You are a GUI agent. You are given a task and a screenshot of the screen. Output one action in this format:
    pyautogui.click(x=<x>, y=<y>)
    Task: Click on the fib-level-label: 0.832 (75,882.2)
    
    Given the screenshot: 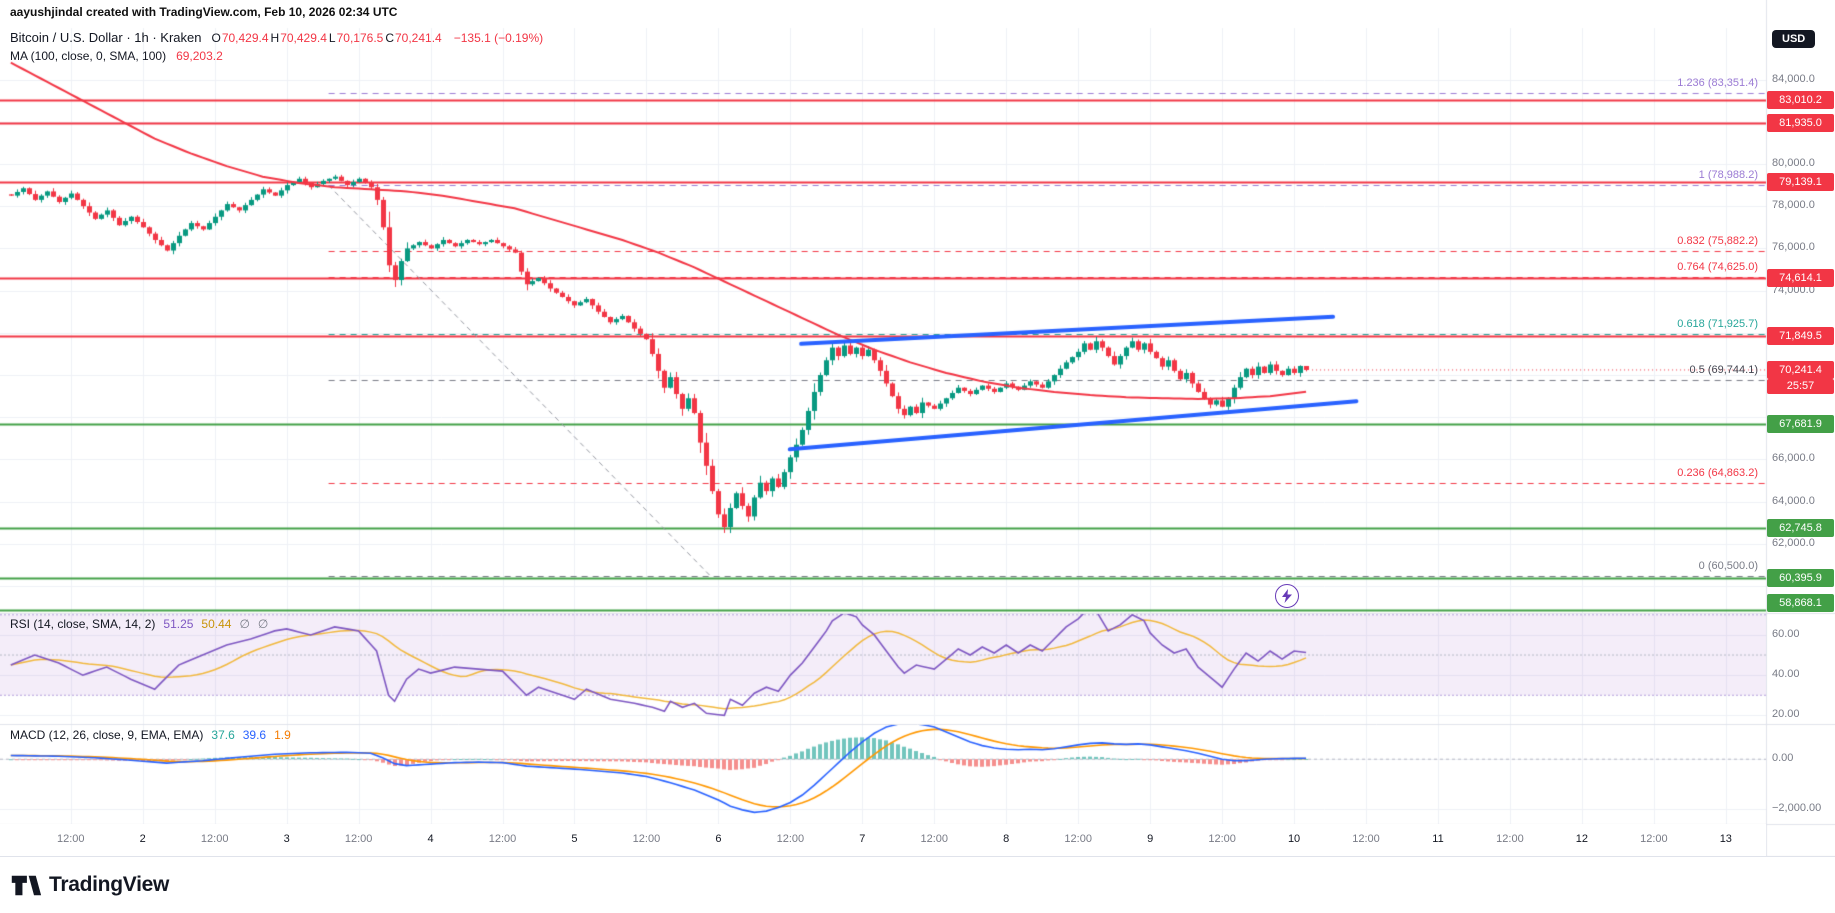 What is the action you would take?
    pyautogui.click(x=1717, y=240)
    